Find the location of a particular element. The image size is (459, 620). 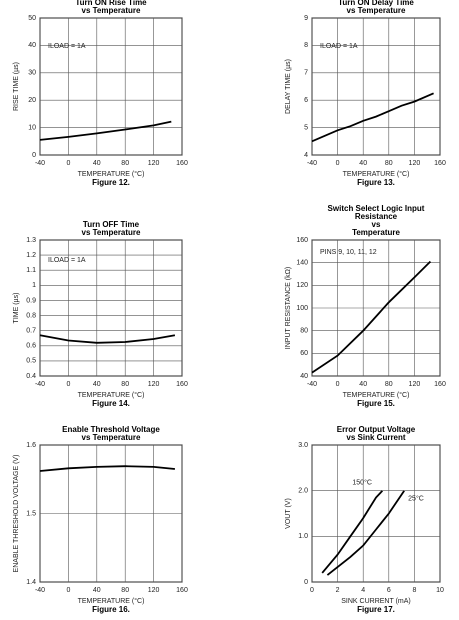

y-tick-label: 9 is located at coordinates (306, 18).